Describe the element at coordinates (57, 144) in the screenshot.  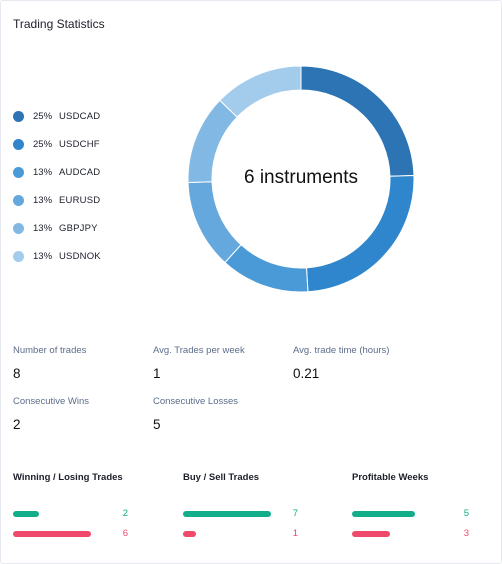
I see `legend-item-usdchf: 25% USDCHF` at that location.